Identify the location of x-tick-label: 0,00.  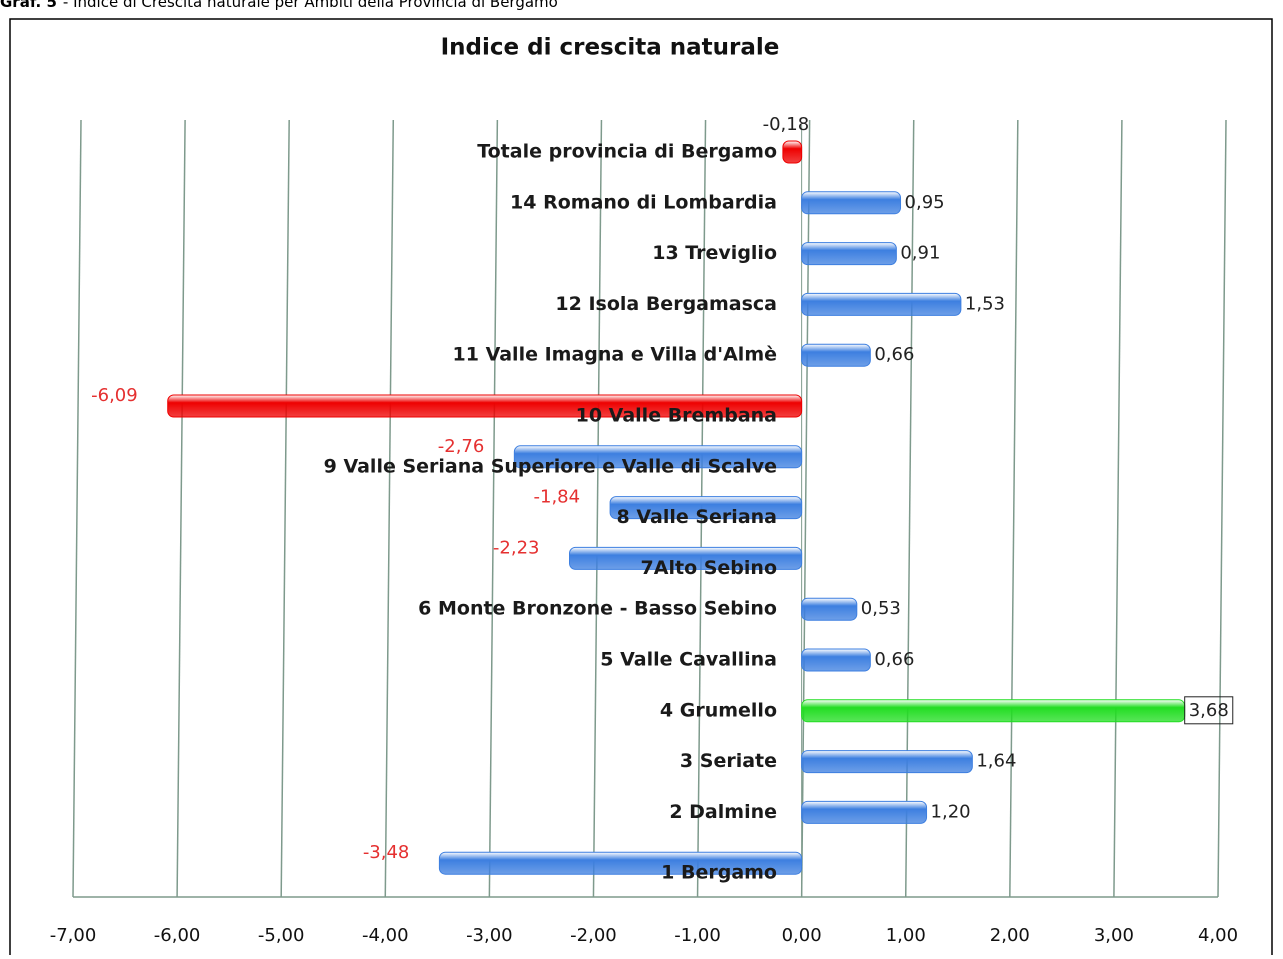
(802, 935).